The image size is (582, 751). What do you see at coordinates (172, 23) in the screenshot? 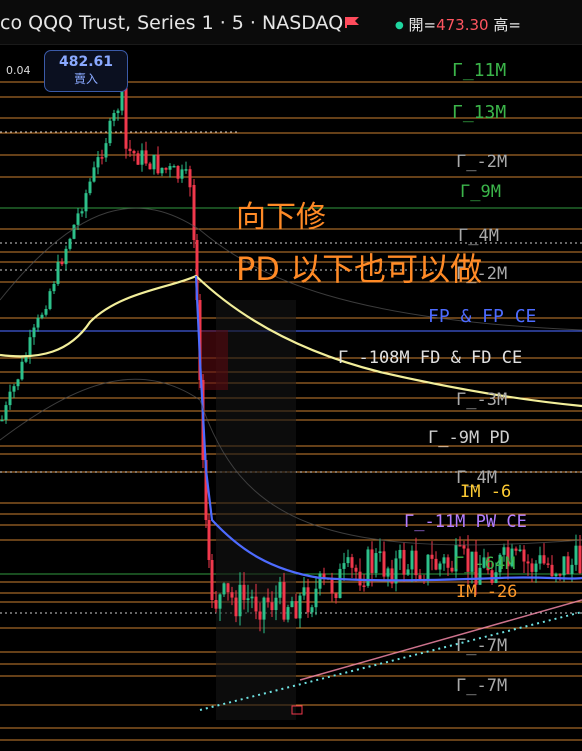
I see `symbol-title: co QQQ Trust, Series 1 · 5 · NASDAQ` at bounding box center [172, 23].